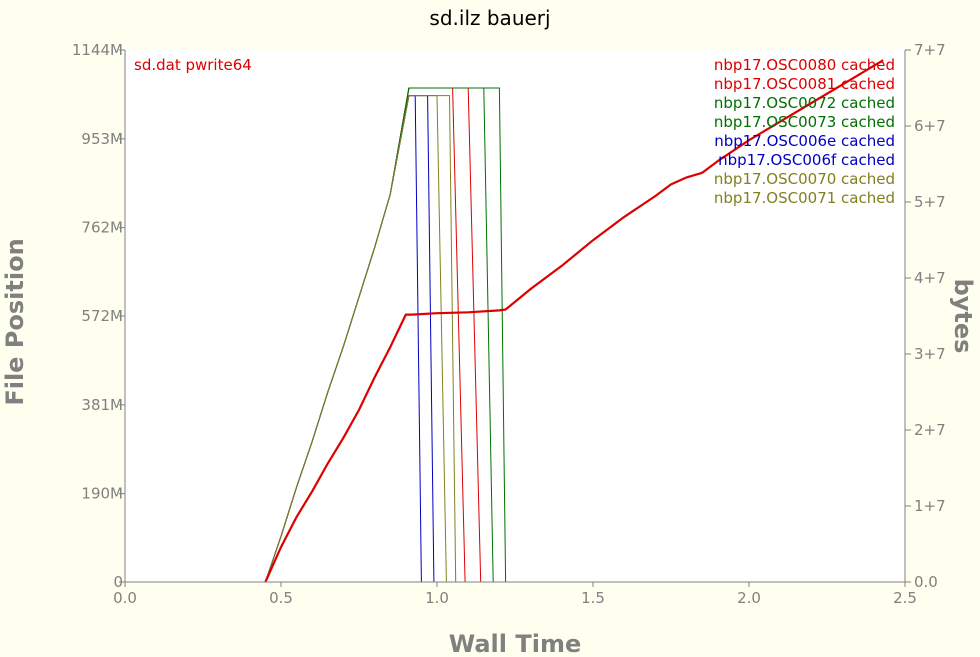 This screenshot has height=657, width=980. Describe the element at coordinates (930, 430) in the screenshot. I see `y-right-tick-label: 2+7` at that location.